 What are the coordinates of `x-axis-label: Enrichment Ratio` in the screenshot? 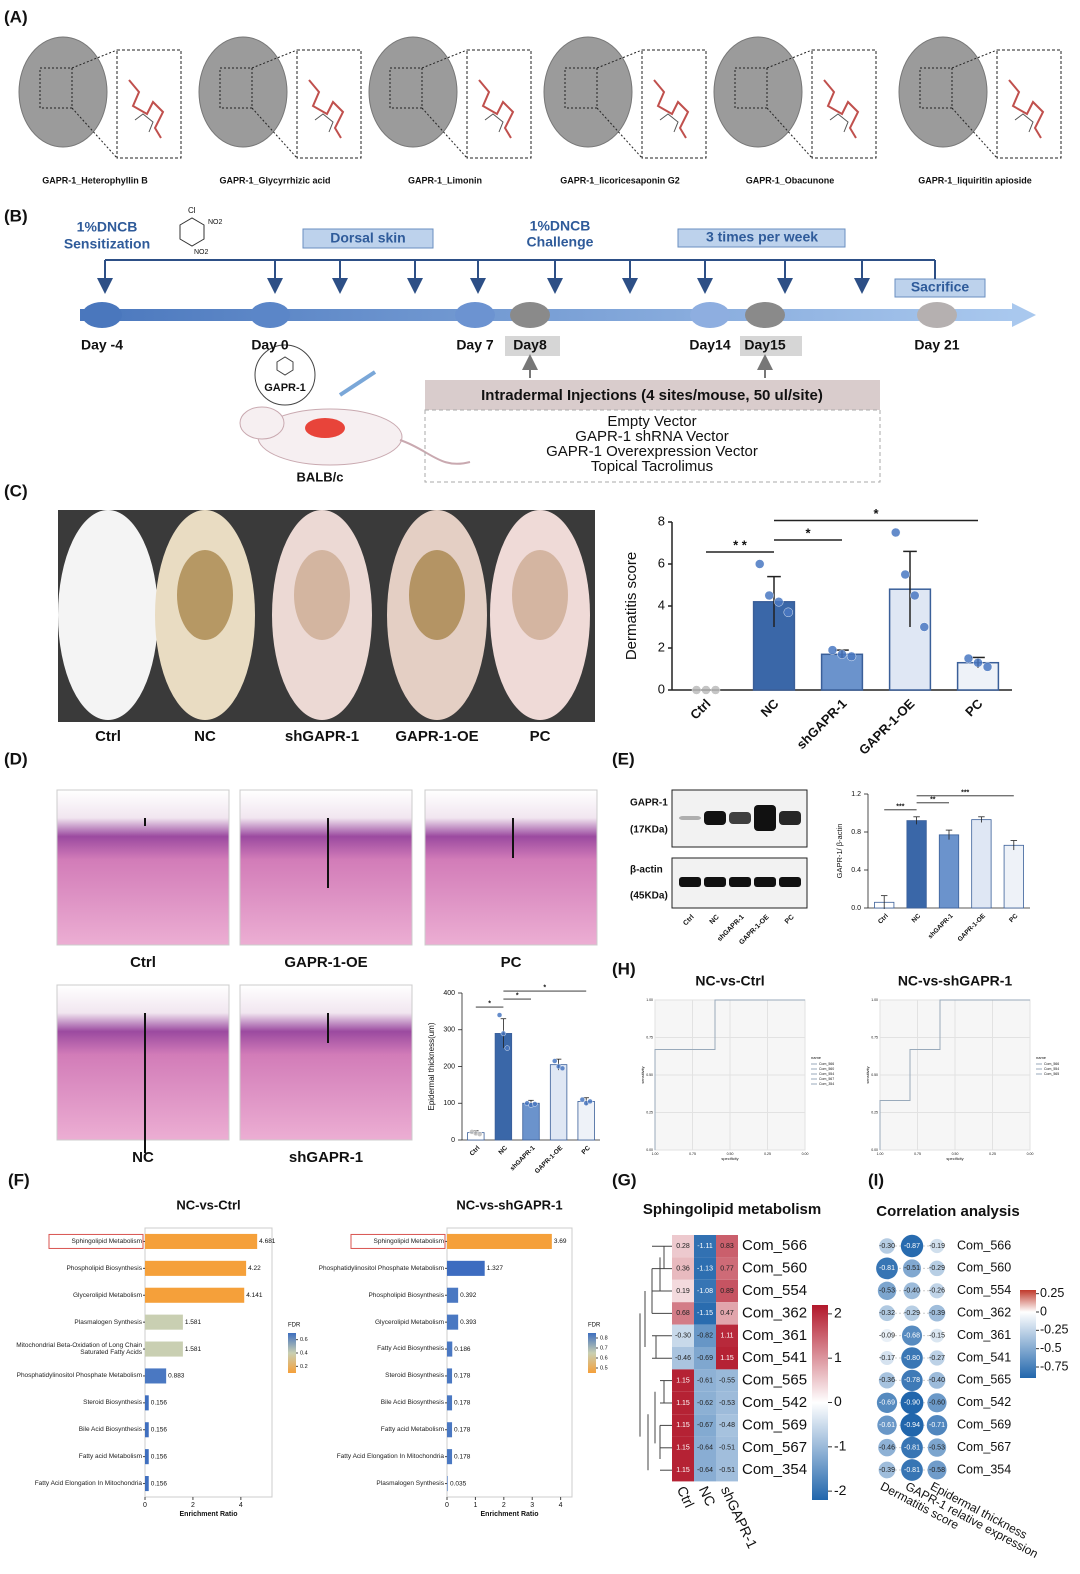 It's located at (209, 1514).